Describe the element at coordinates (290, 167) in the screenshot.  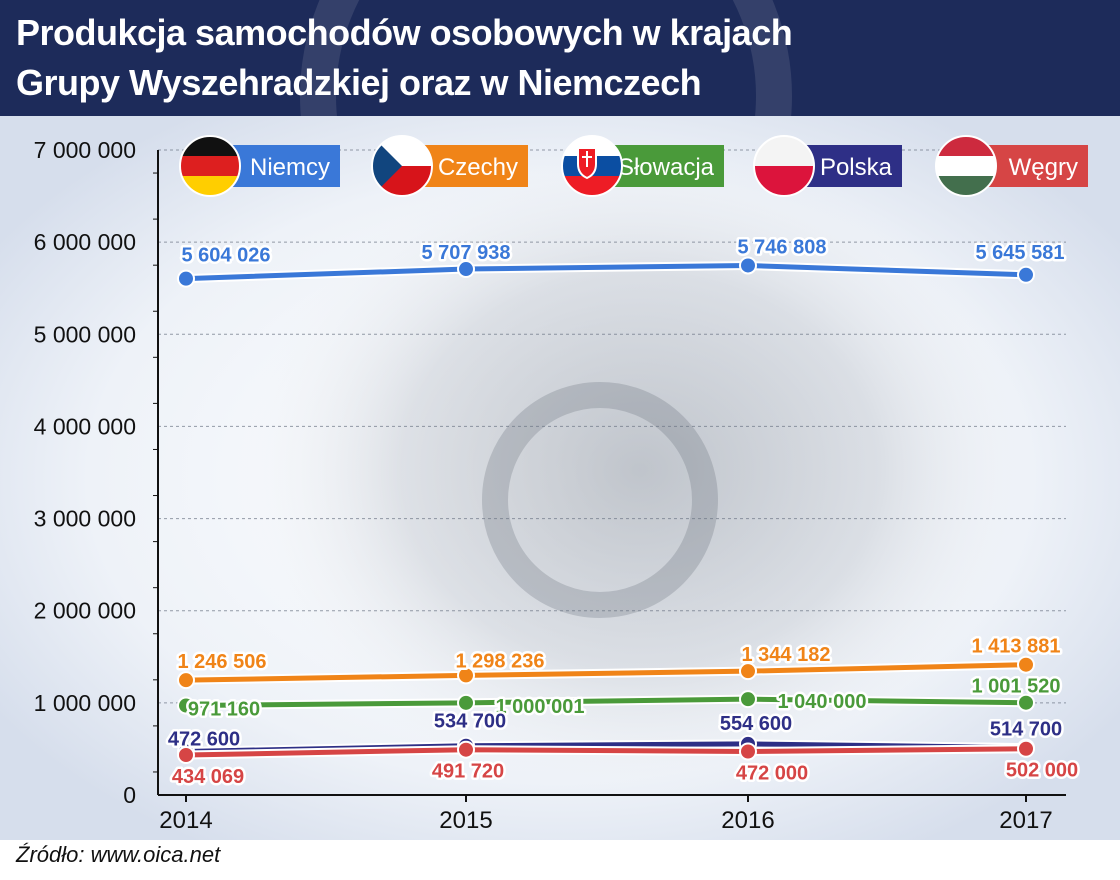
I see `legend-label: Niemcy` at that location.